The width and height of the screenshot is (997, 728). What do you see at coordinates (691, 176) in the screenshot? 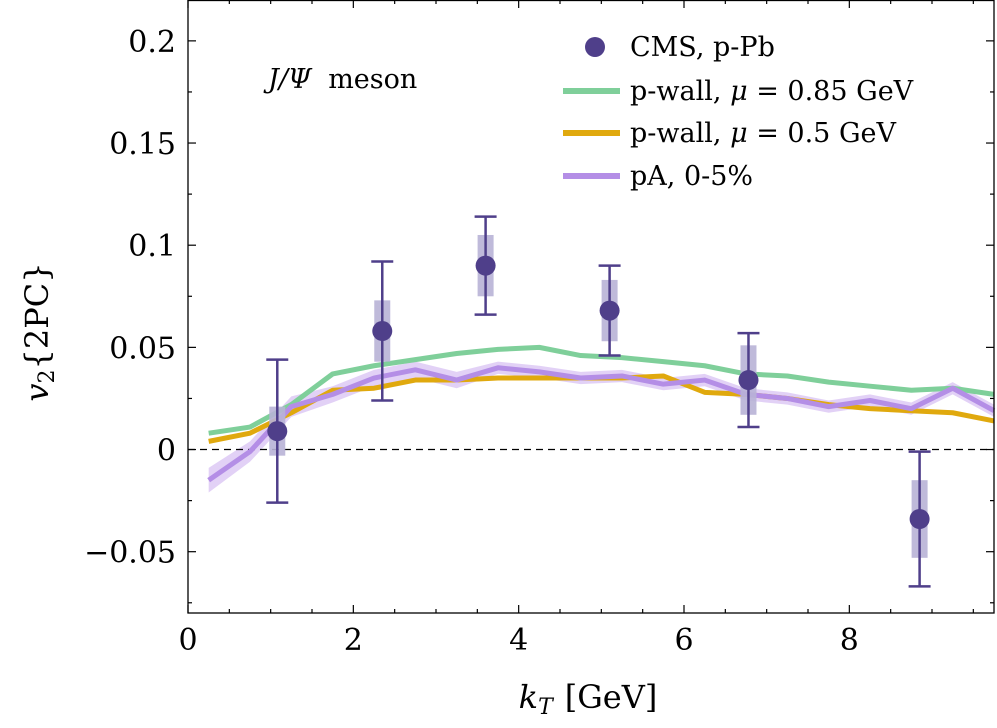
I see `legend-label-pa: pA, 0-5%` at bounding box center [691, 176].